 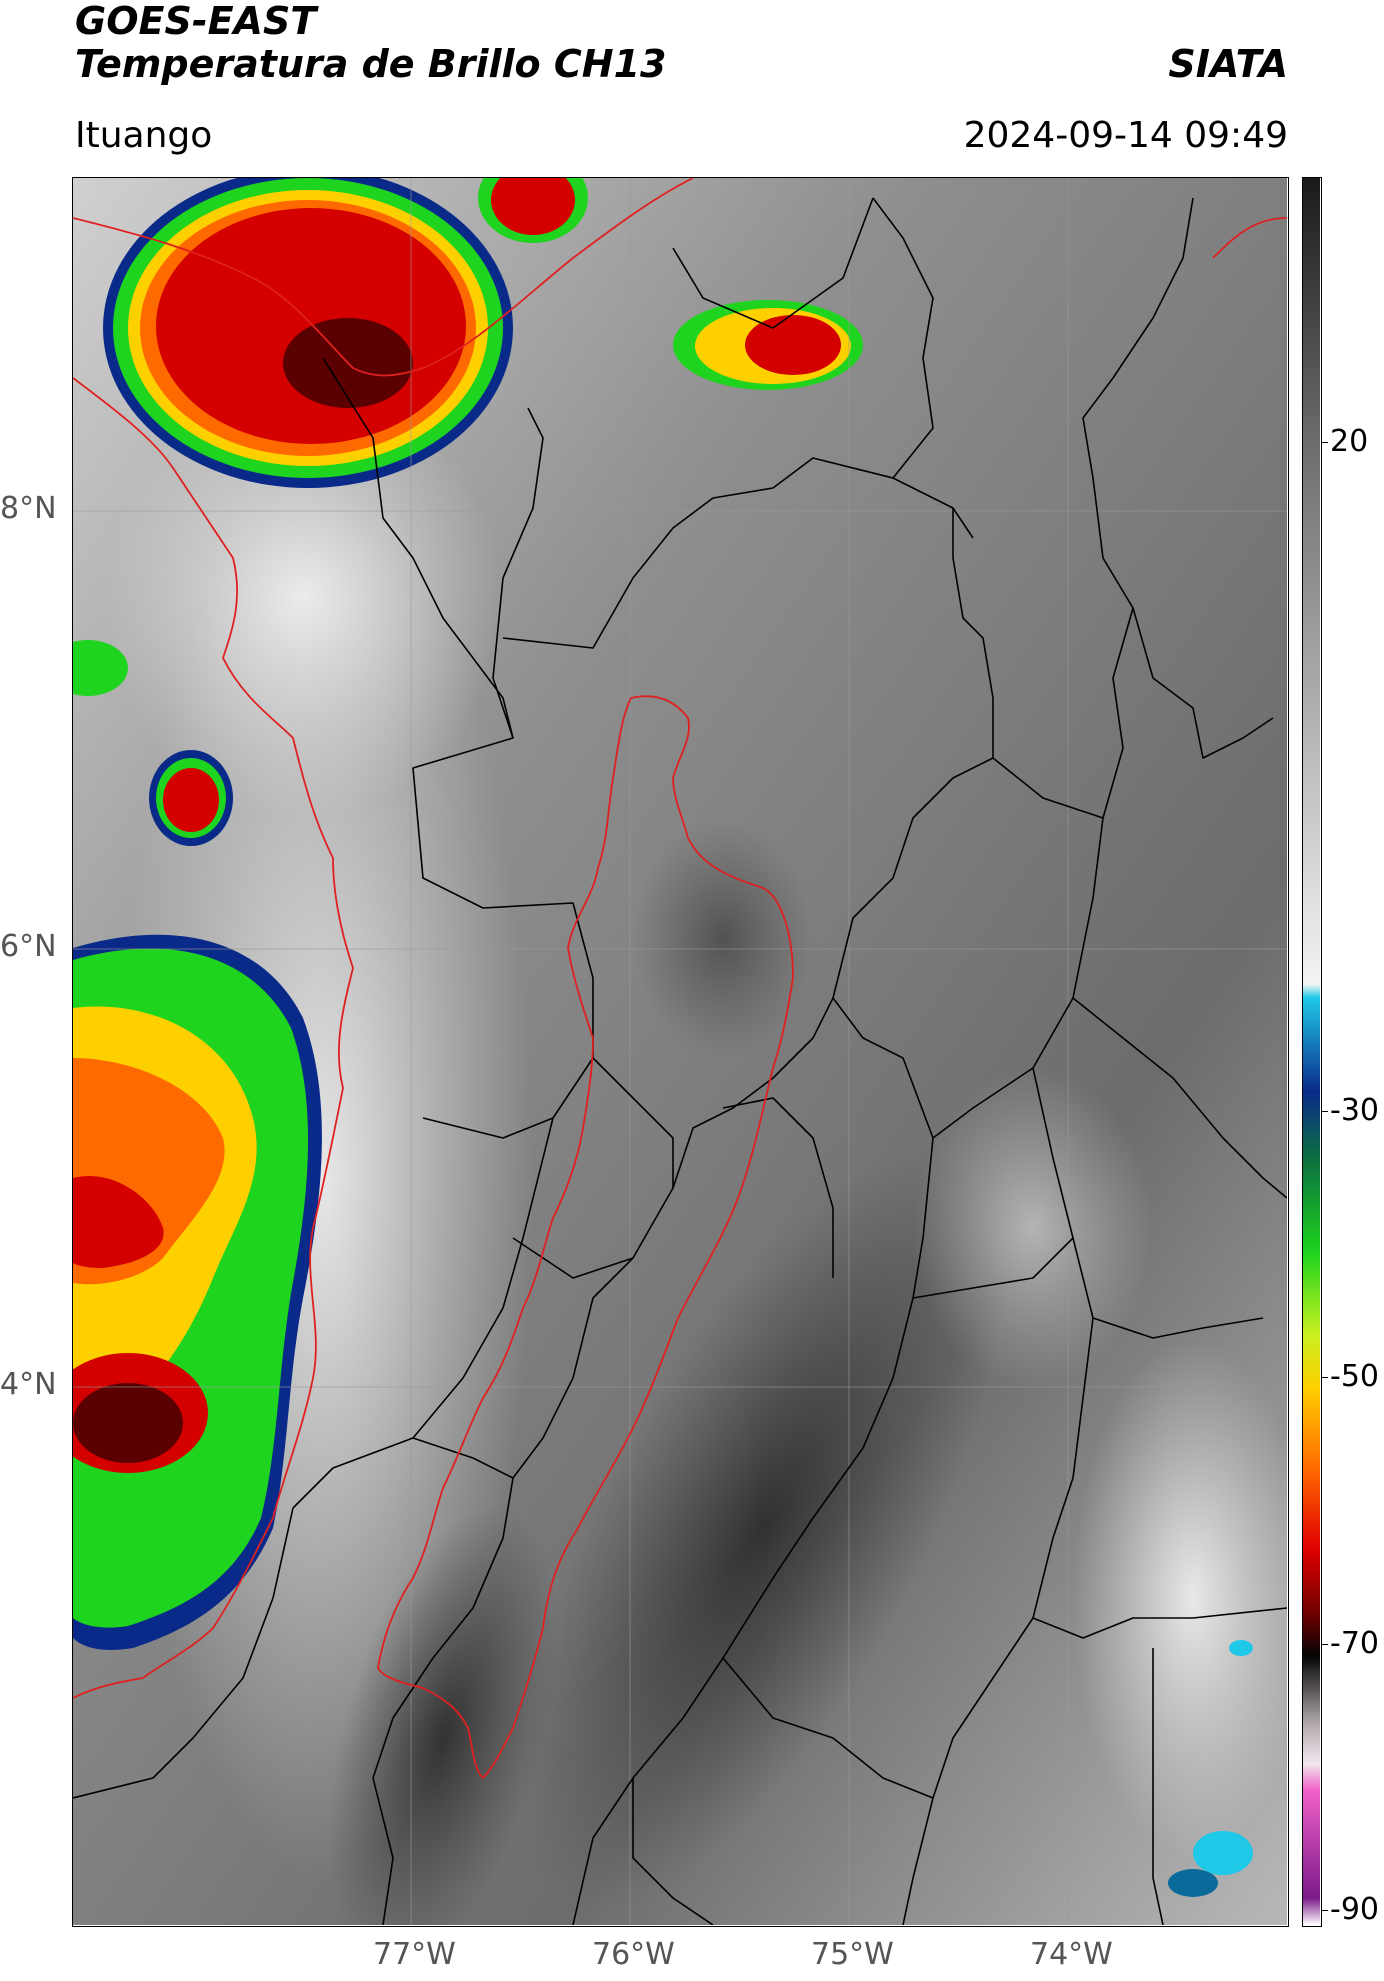 I want to click on colorbar-canvas, so click(x=1311, y=1051).